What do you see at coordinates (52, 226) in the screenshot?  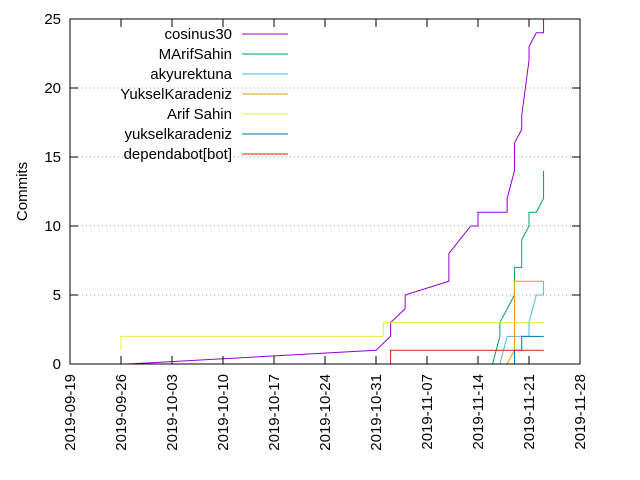 I see `y-tick-label: 10` at bounding box center [52, 226].